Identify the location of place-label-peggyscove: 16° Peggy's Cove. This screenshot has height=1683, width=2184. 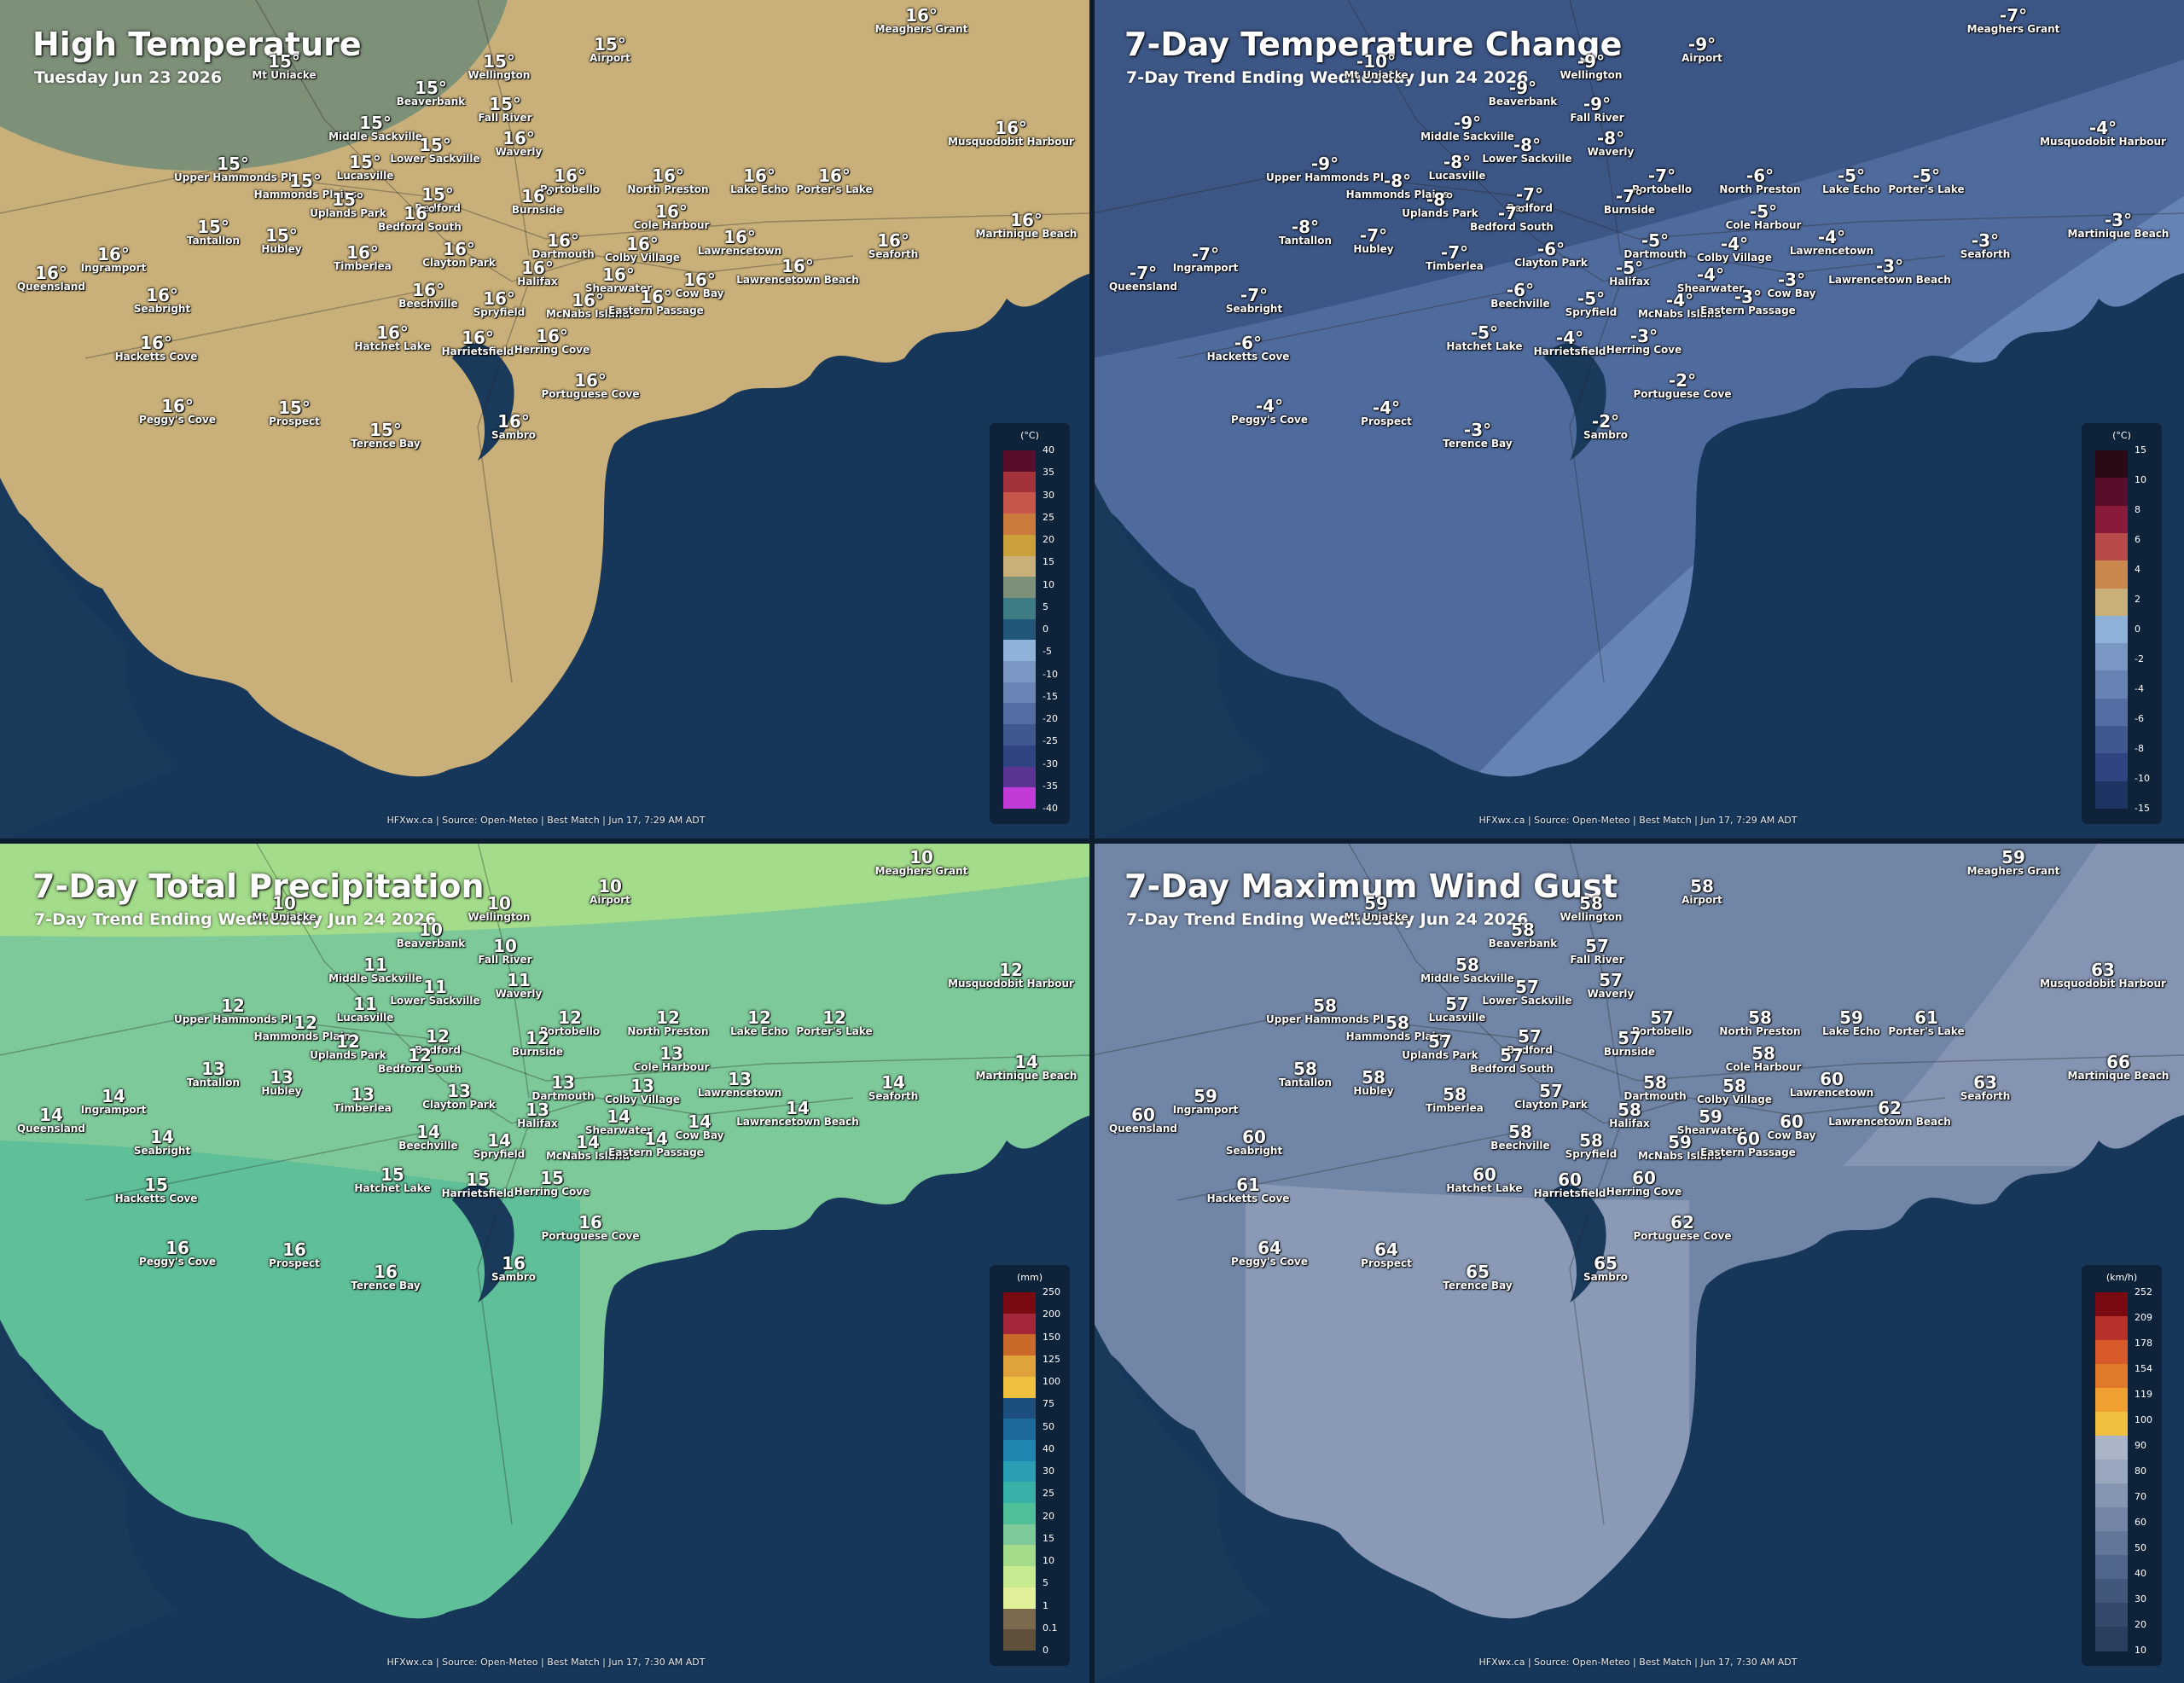
(177, 411).